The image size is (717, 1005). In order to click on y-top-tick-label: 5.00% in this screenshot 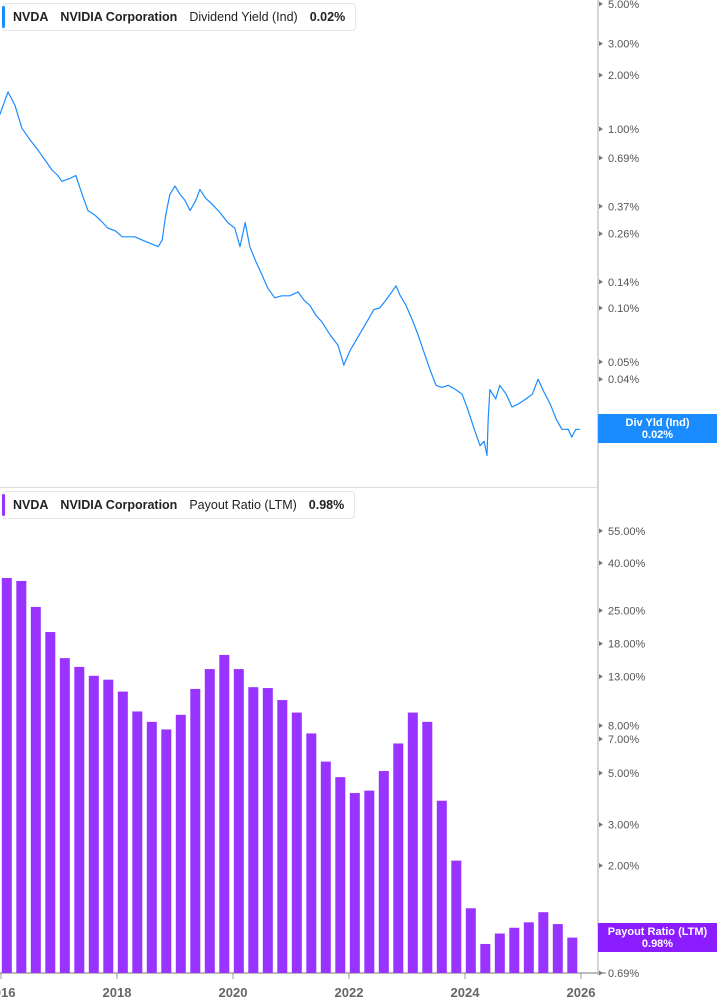, I will do `click(623, 5)`.